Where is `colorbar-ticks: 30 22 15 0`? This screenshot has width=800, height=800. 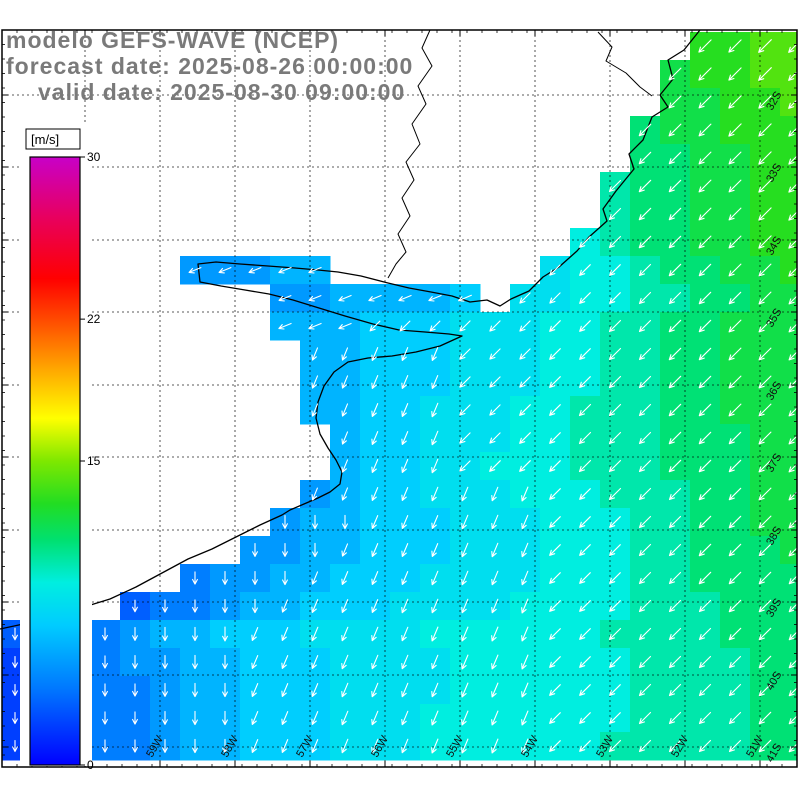 colorbar-ticks: 30 22 15 0 is located at coordinates (90, 461).